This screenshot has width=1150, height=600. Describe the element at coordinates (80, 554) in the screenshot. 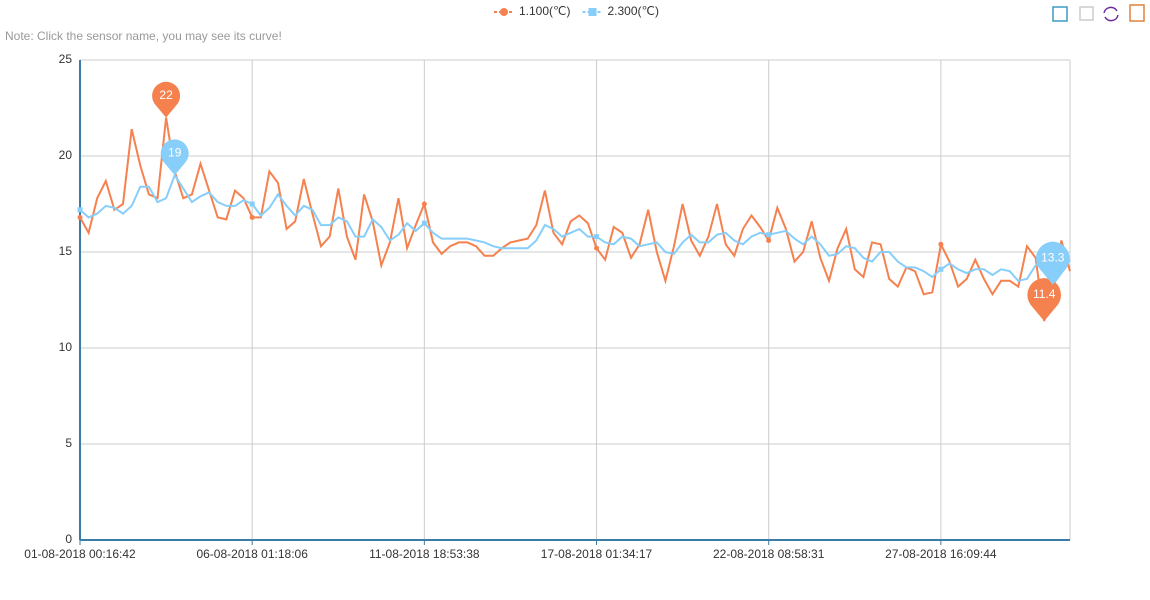

I see `x-tick-label: 01-08-2018 00:16:42` at that location.